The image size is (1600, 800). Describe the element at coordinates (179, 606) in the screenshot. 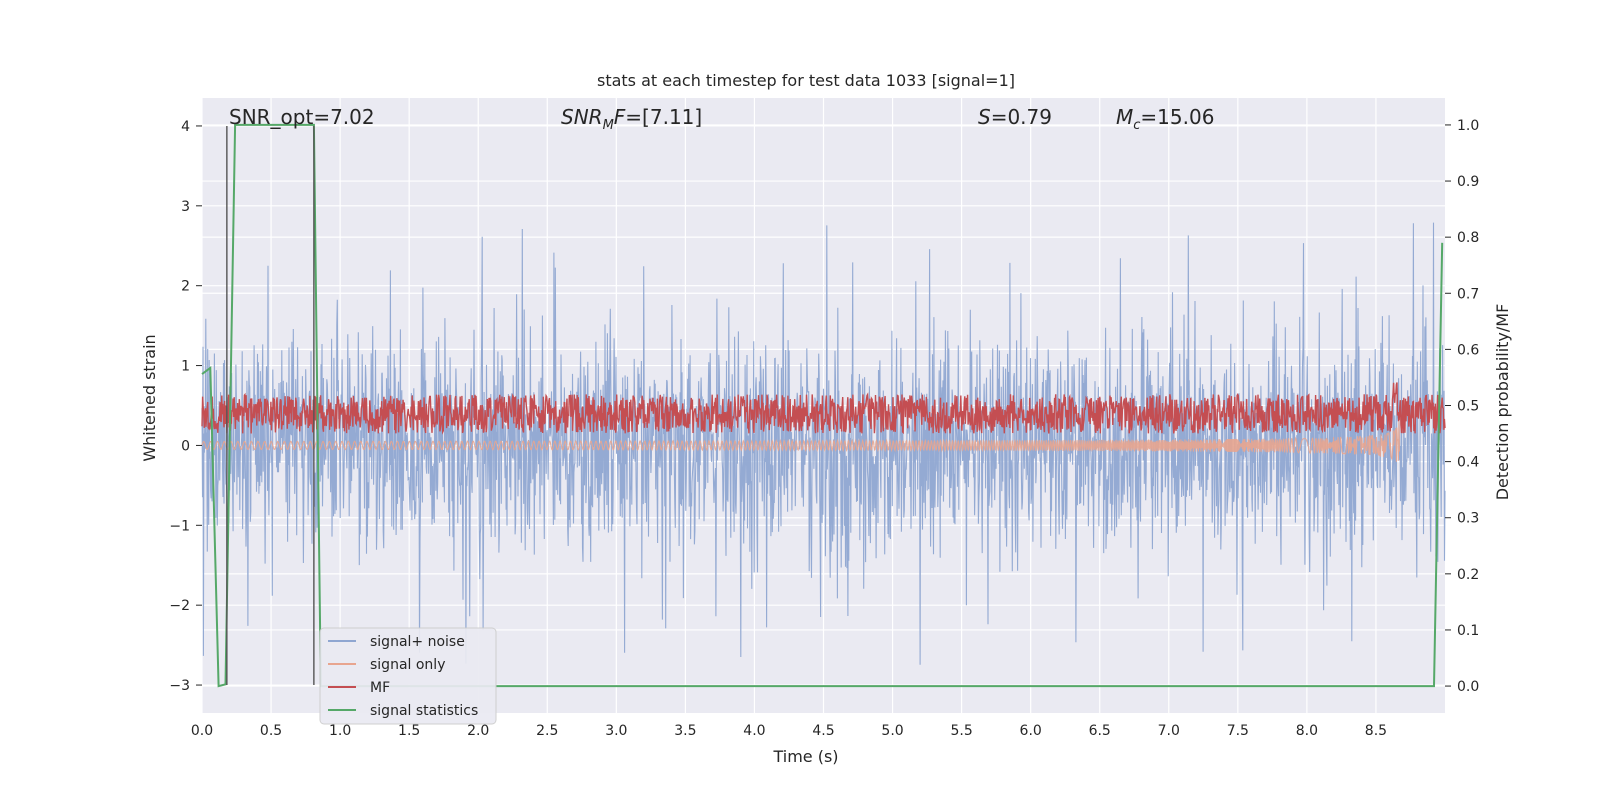

I see `y-tick-label: −2` at that location.